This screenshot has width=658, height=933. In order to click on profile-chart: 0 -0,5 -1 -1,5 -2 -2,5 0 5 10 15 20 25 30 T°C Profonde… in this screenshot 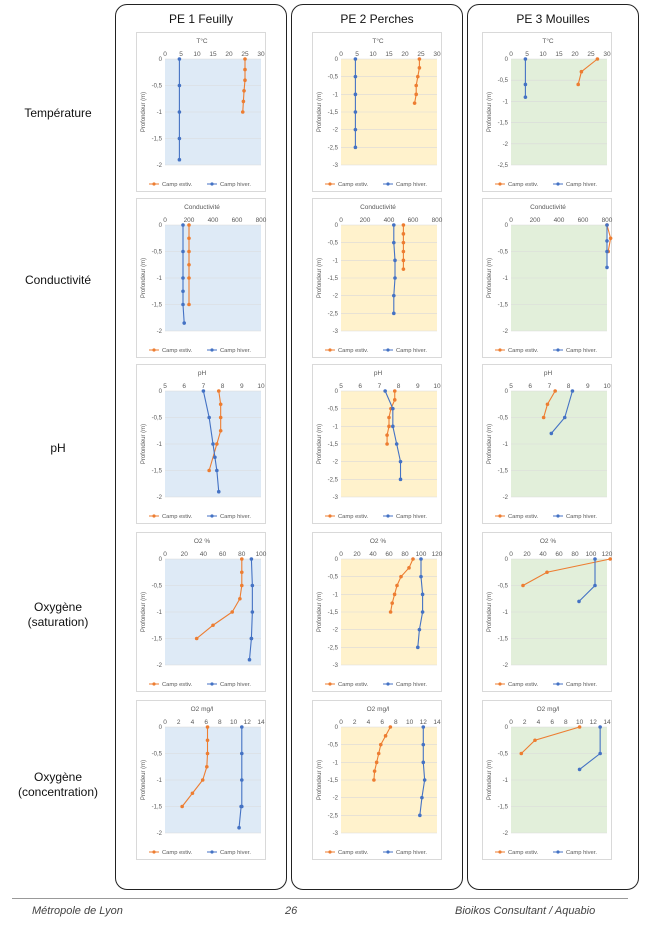, I will do `click(547, 112)`.